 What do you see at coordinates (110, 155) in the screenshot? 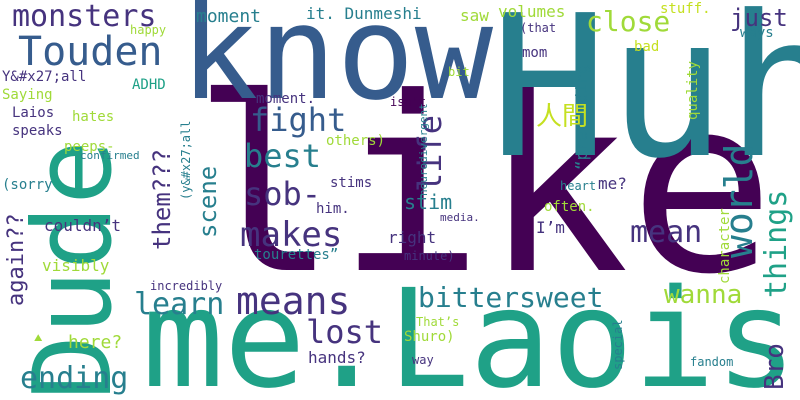
I see `word-confirmed: confirmed` at bounding box center [110, 155].